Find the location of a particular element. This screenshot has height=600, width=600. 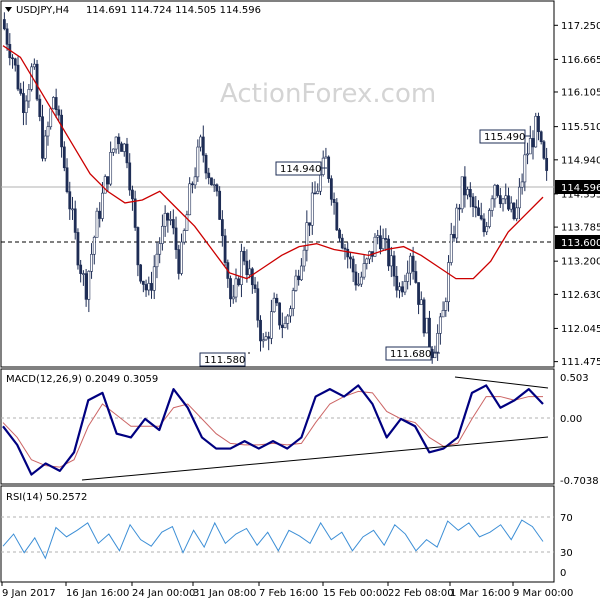

x-tick-label: 9 Mar 00:00 is located at coordinates (543, 593).